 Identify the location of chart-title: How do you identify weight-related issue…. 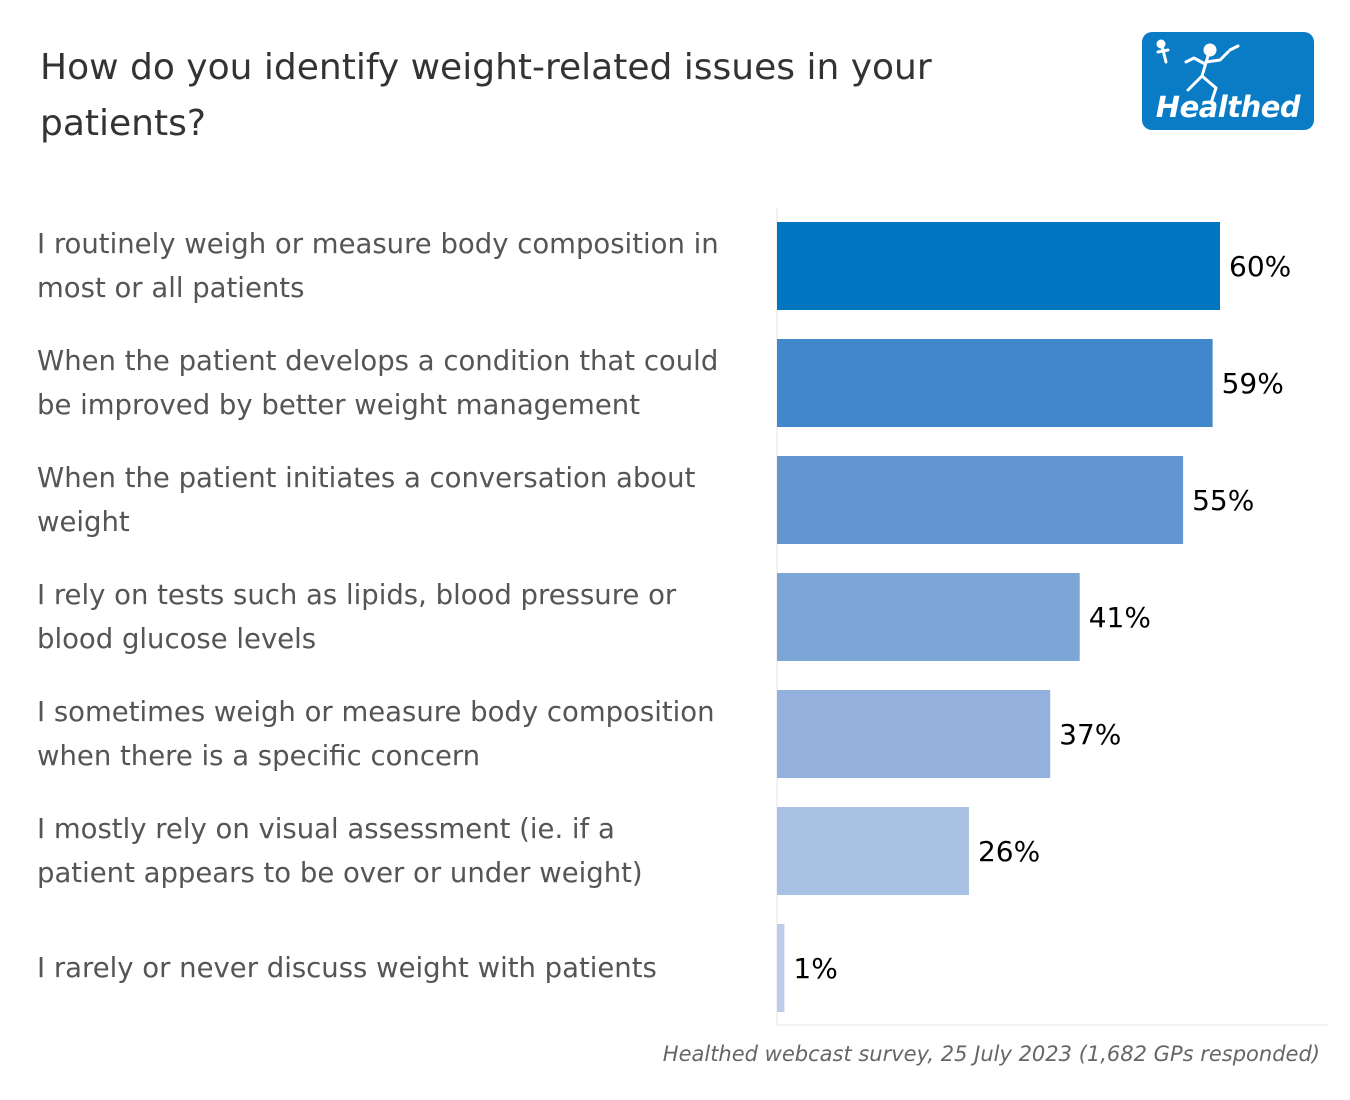
(486, 95).